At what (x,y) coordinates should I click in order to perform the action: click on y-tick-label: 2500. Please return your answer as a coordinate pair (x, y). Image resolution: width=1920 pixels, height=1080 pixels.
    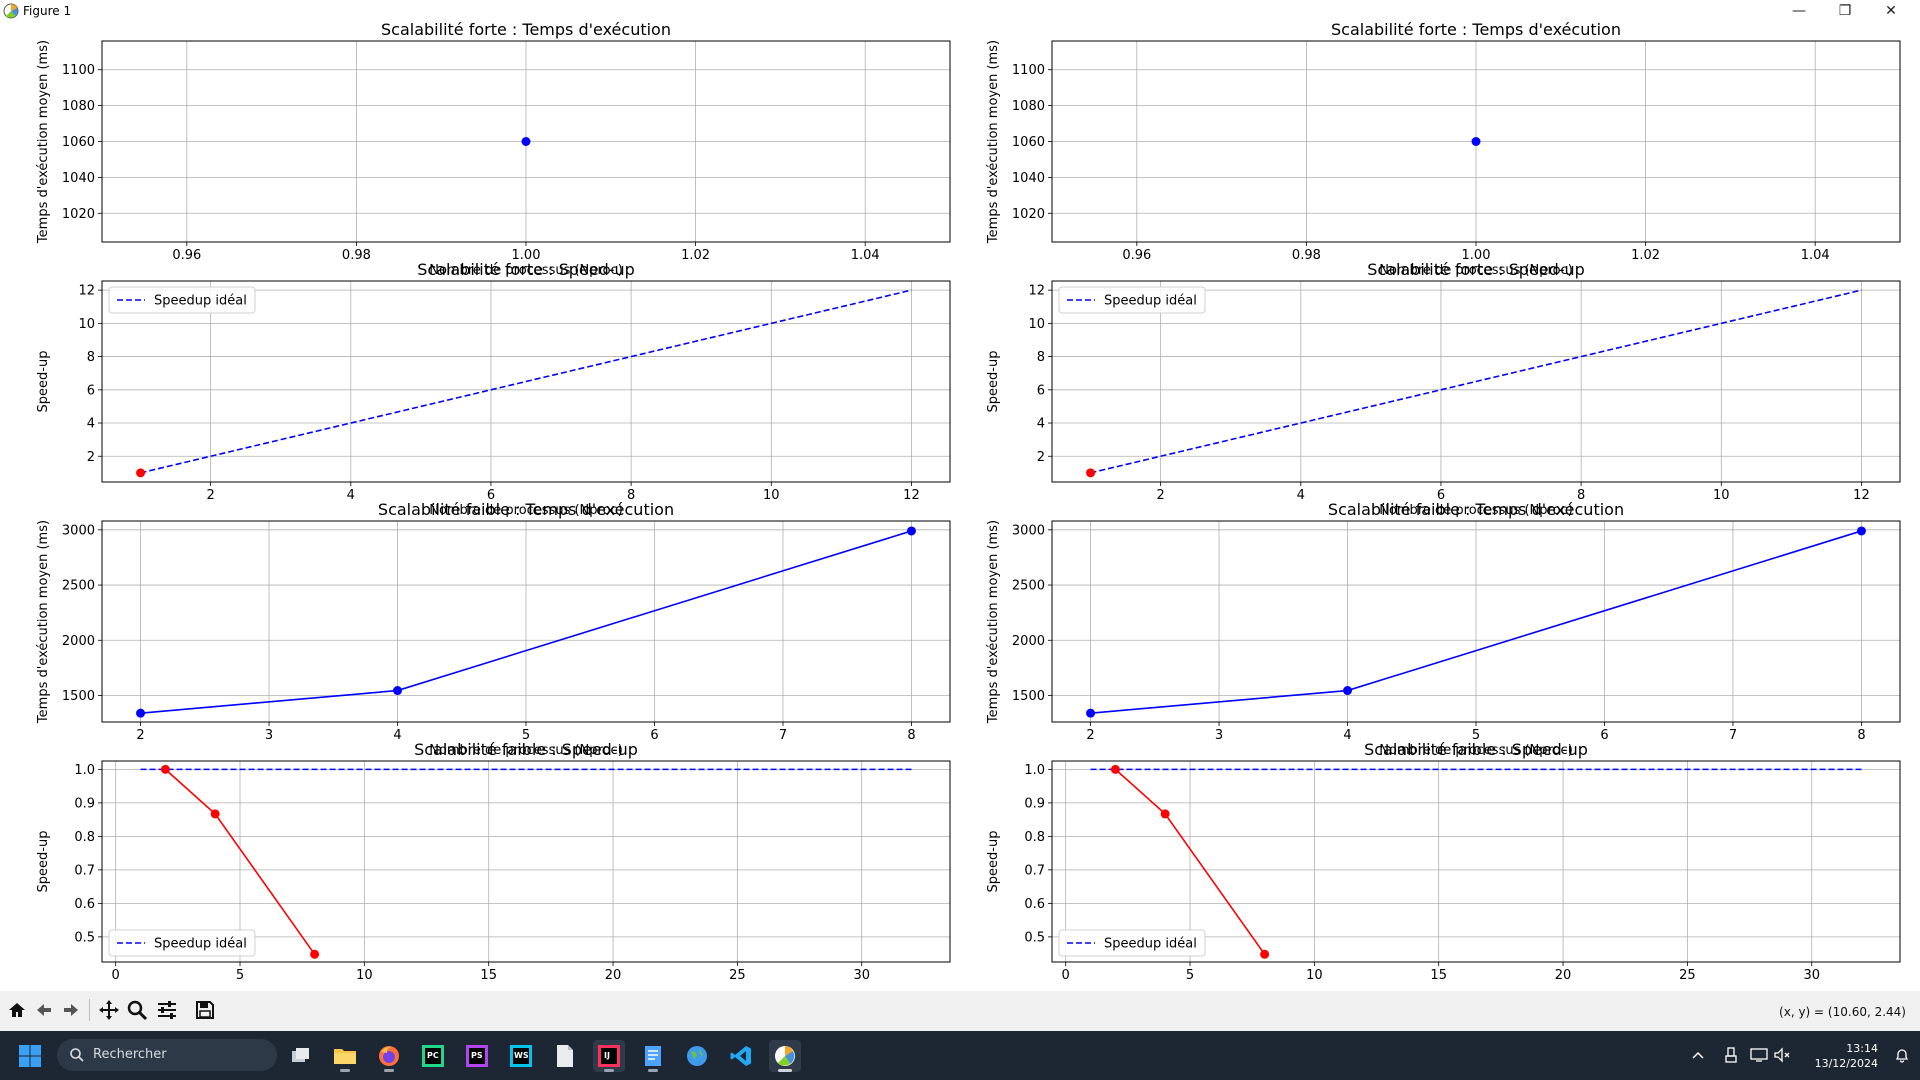
    Looking at the image, I should click on (78, 586).